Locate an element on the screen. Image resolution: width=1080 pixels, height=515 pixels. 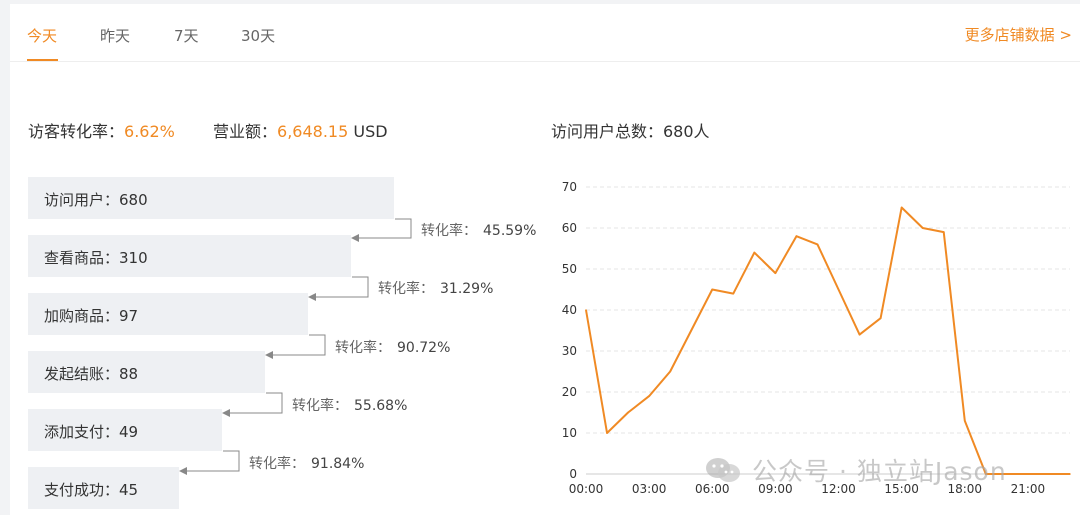
funnel-rate-5: 转化率： 91.84% is located at coordinates (306, 463).